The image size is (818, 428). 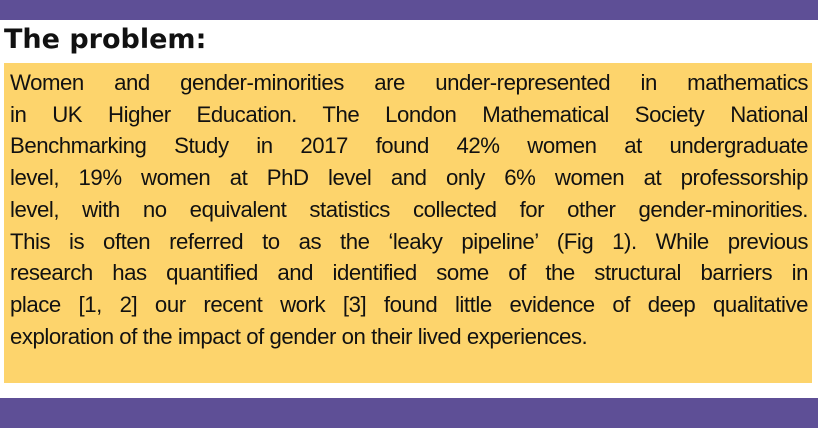 I want to click on top-banner-bar, so click(x=409, y=10).